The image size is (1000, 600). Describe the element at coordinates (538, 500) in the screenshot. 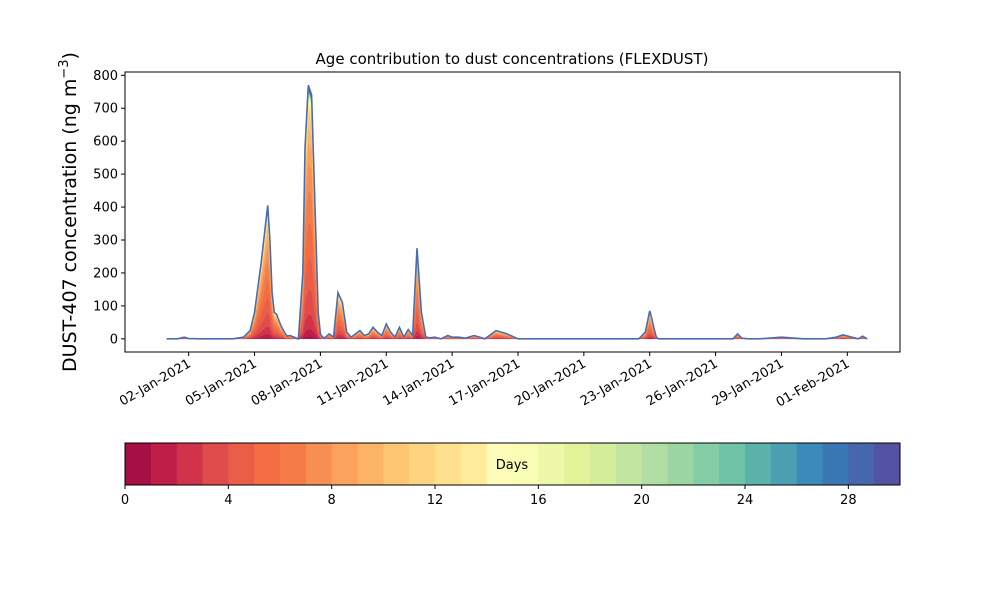

I see `colorbar-tick-label: 16` at that location.